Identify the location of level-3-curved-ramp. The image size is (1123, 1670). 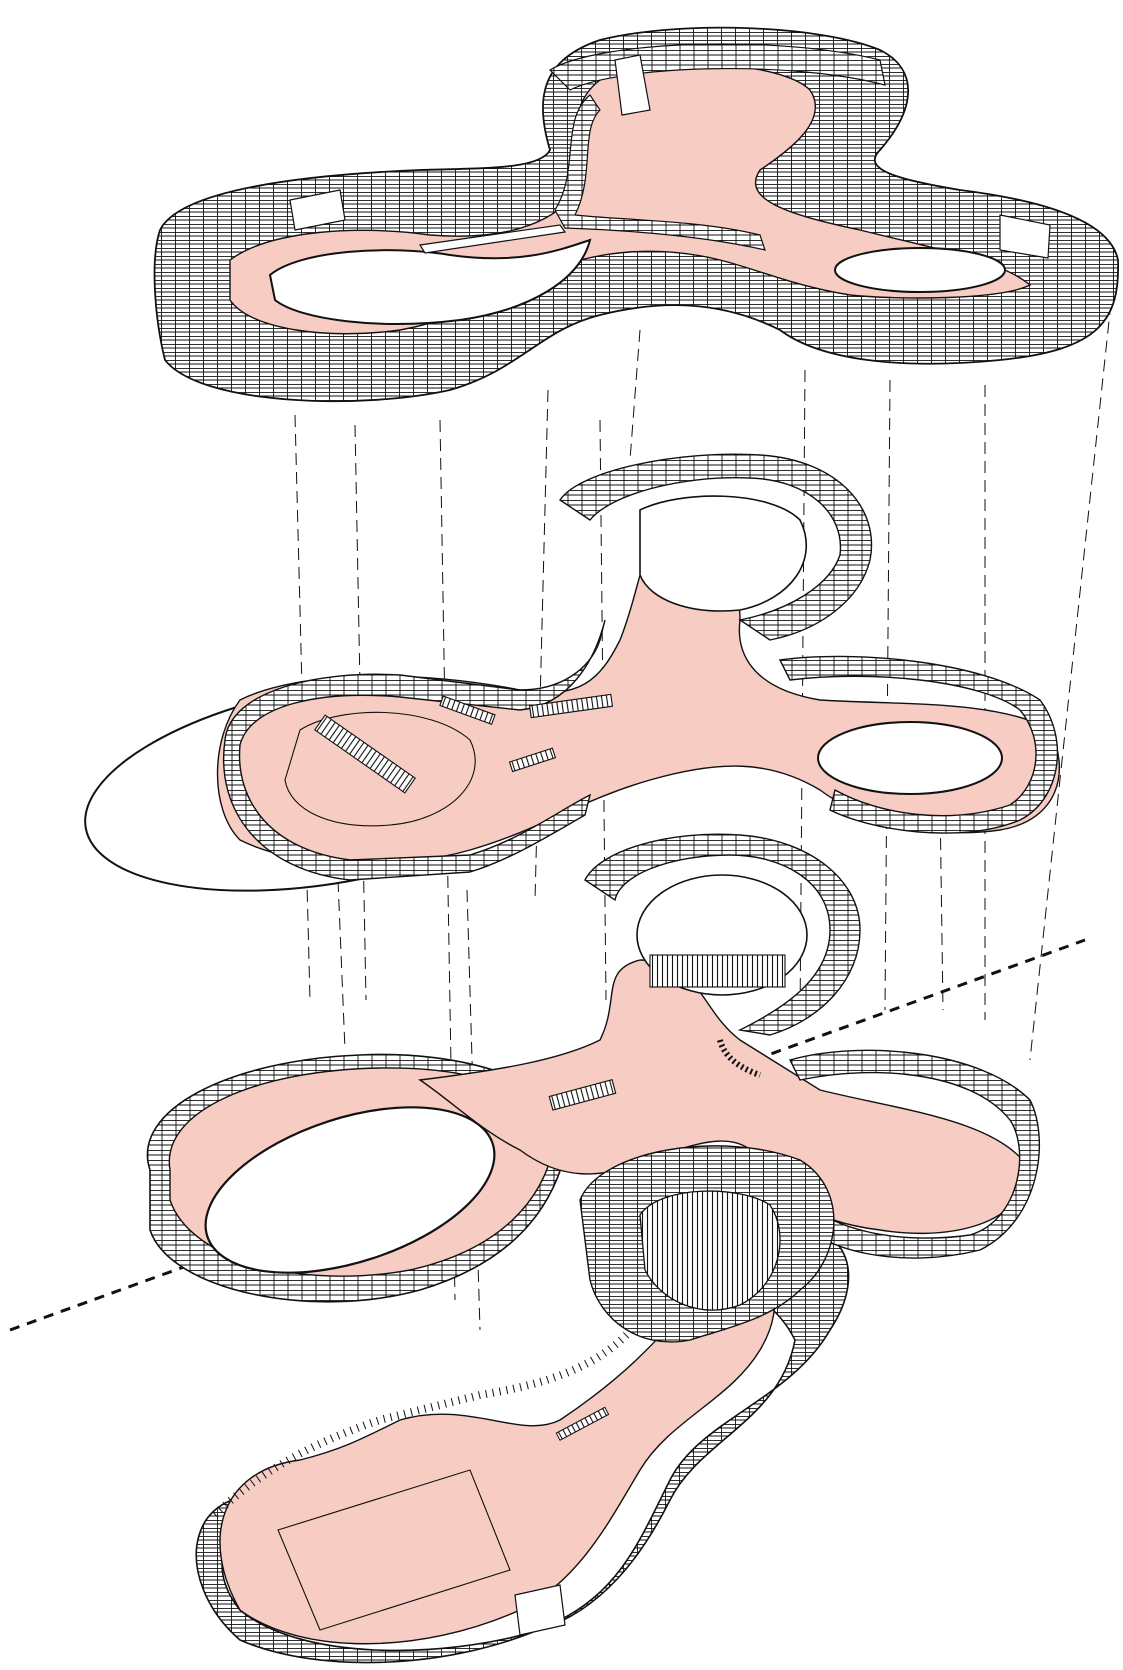
(739, 1058).